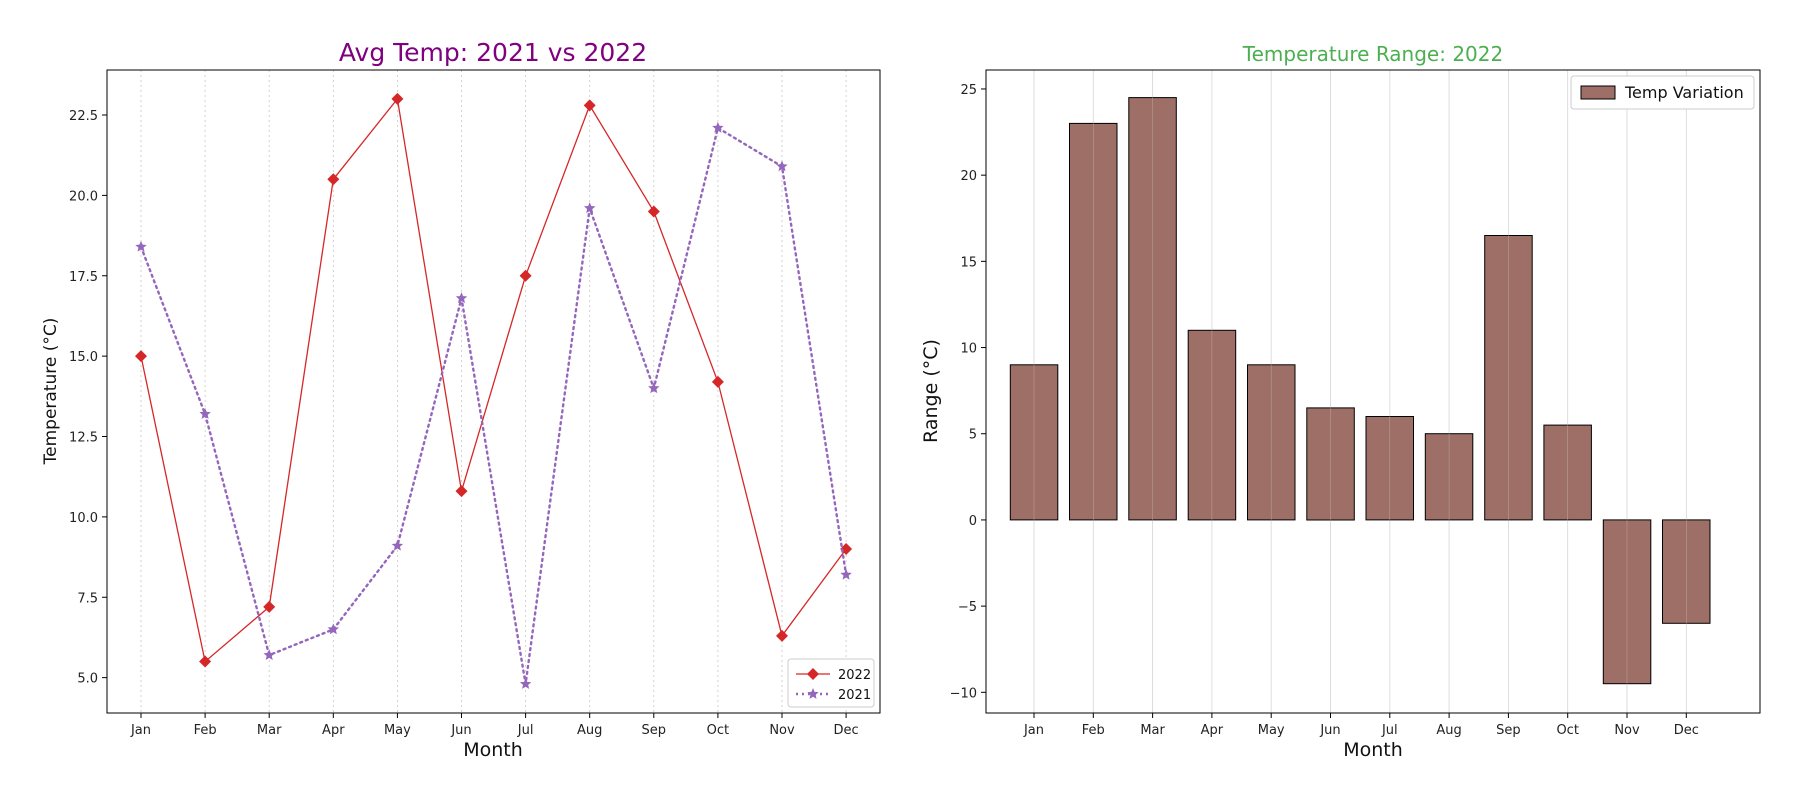 This screenshot has width=1800, height=800. Describe the element at coordinates (1684, 92) in the screenshot. I see `legend-label: Temp Variation` at that location.